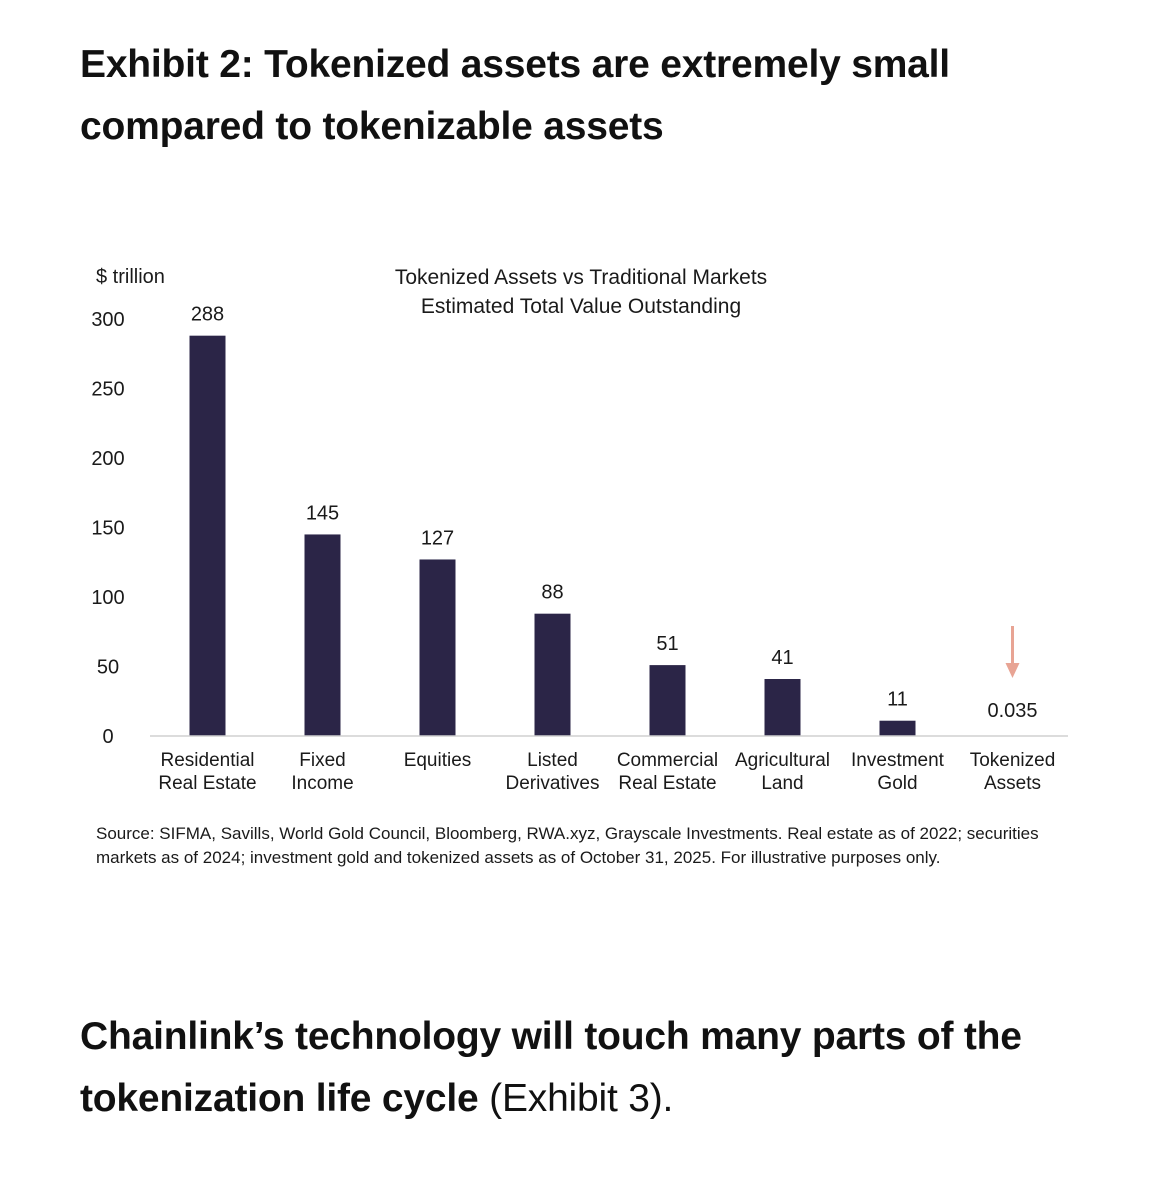  I want to click on category-label: Income, so click(322, 783).